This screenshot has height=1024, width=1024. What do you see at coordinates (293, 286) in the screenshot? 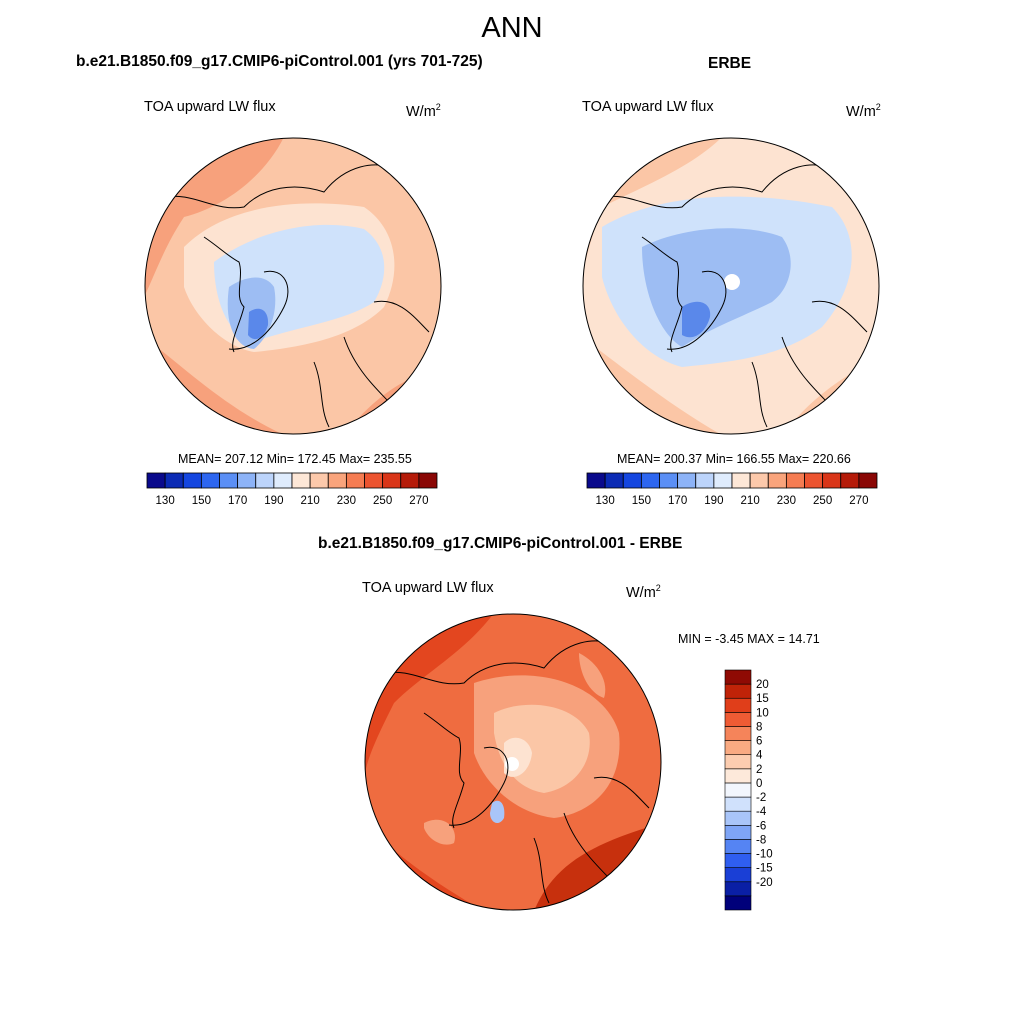
I see `top-left-polar-map` at bounding box center [293, 286].